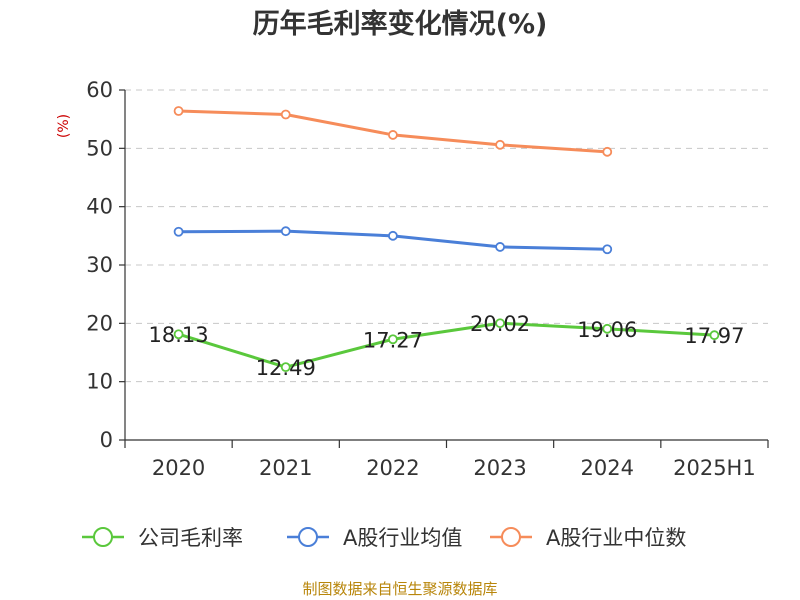  I want to click on data-label: 20.02, so click(500, 324).